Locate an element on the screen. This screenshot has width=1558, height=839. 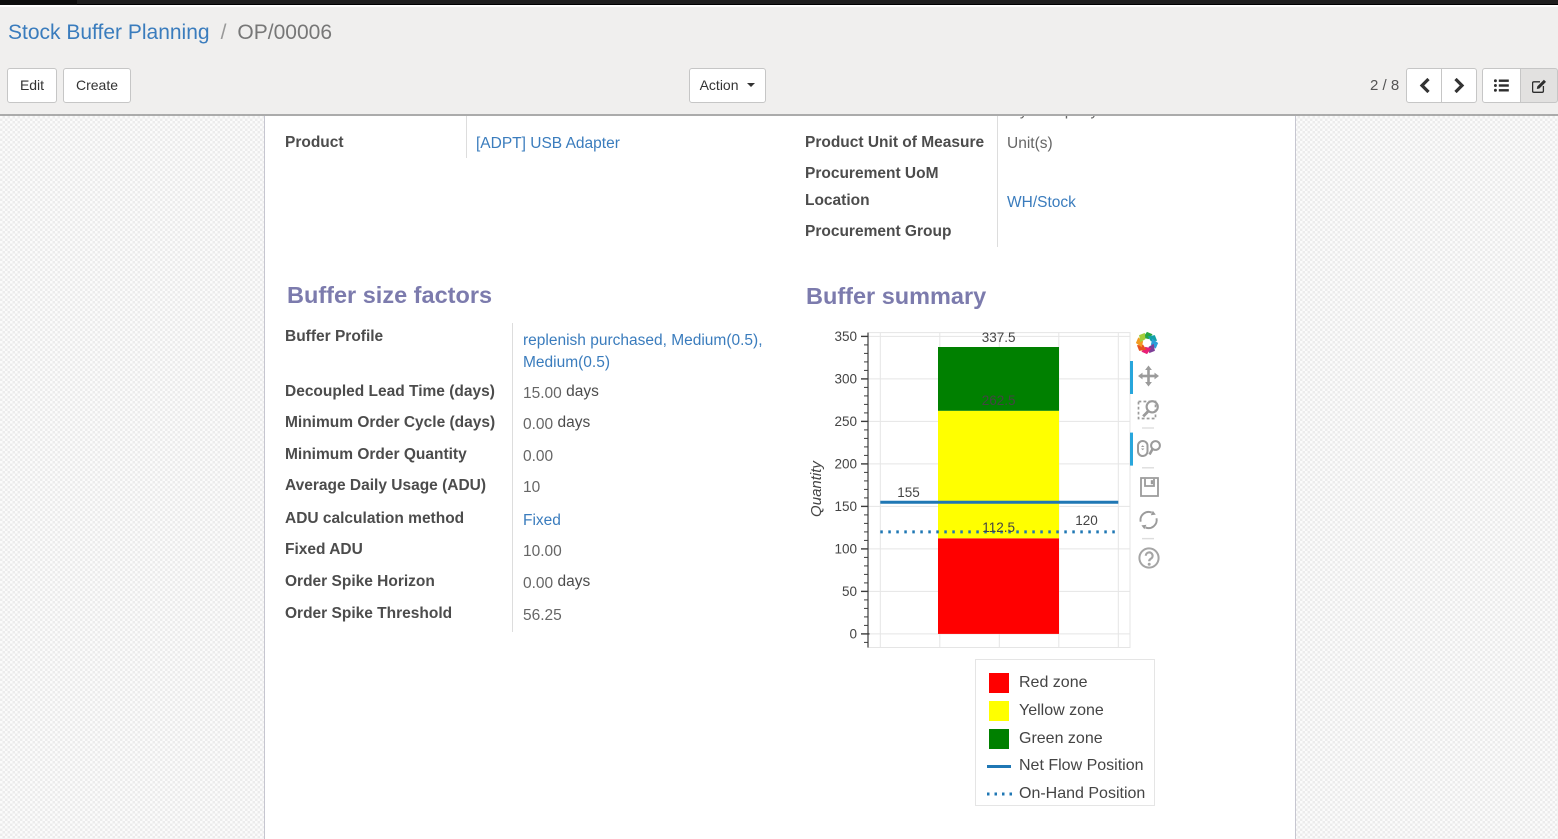
svg-text: 50 is located at coordinates (849, 591).